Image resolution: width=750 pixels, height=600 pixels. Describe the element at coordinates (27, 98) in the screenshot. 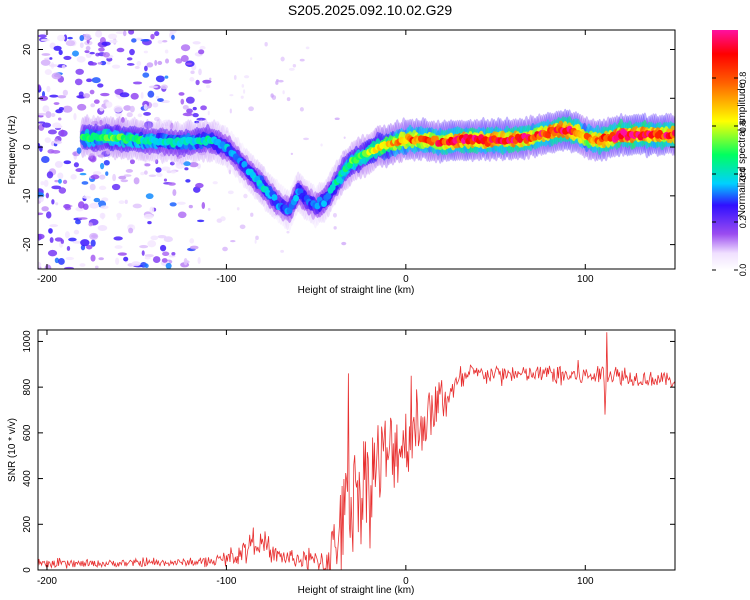

I see `y-tick-label: 10` at that location.